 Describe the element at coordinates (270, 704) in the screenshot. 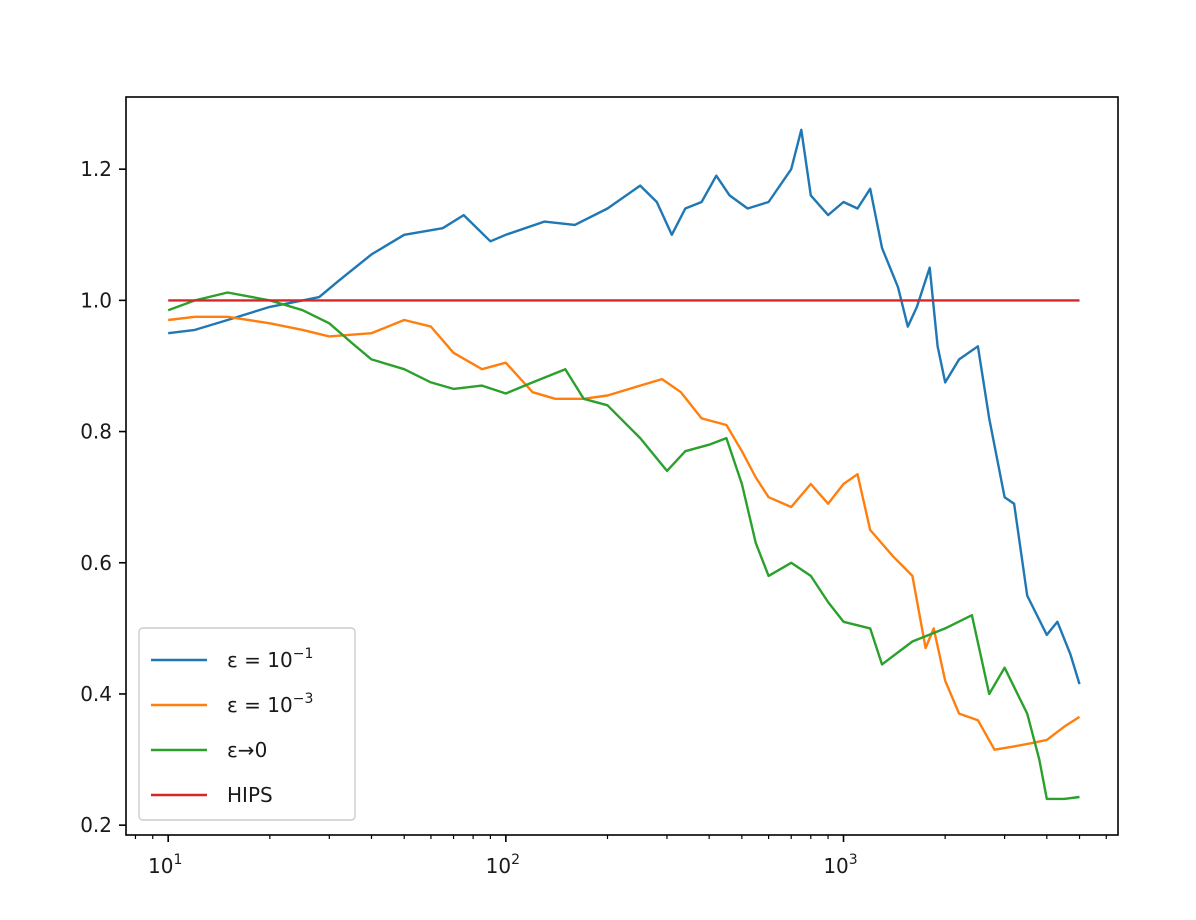

I see `legend-label-1: ε = 10−3` at that location.